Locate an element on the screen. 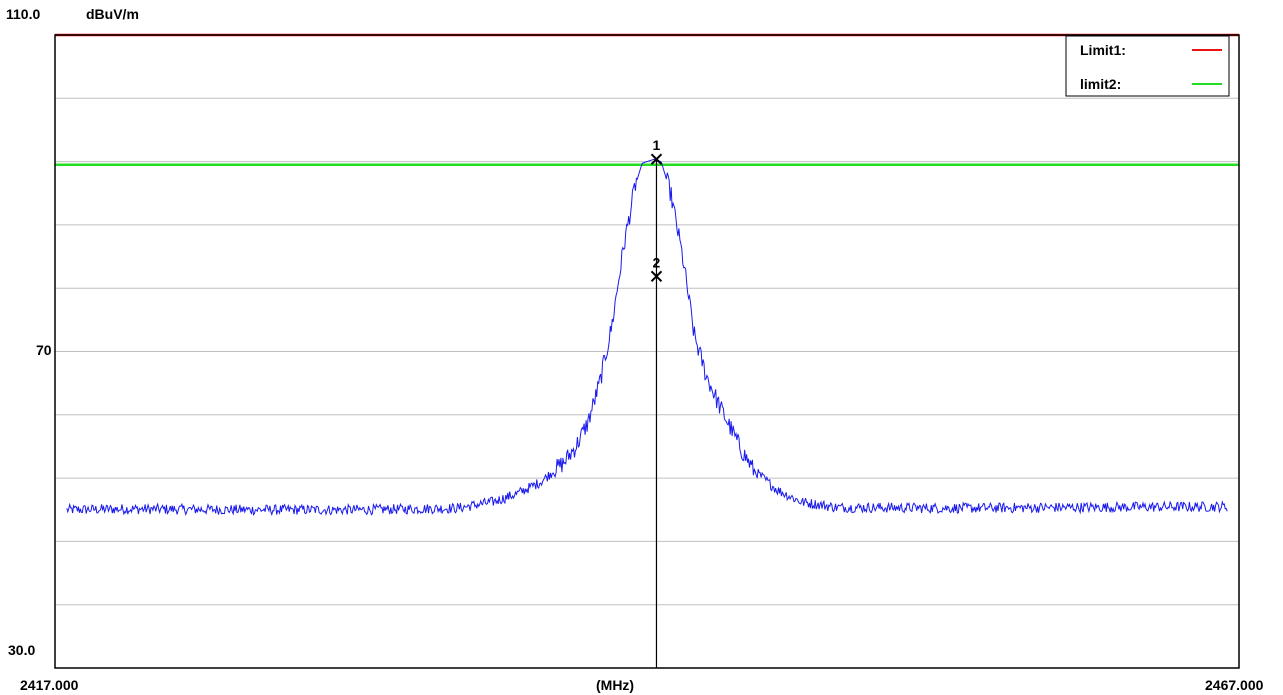 The height and width of the screenshot is (695, 1283). x-axis-unit: (MHz) is located at coordinates (615, 685).